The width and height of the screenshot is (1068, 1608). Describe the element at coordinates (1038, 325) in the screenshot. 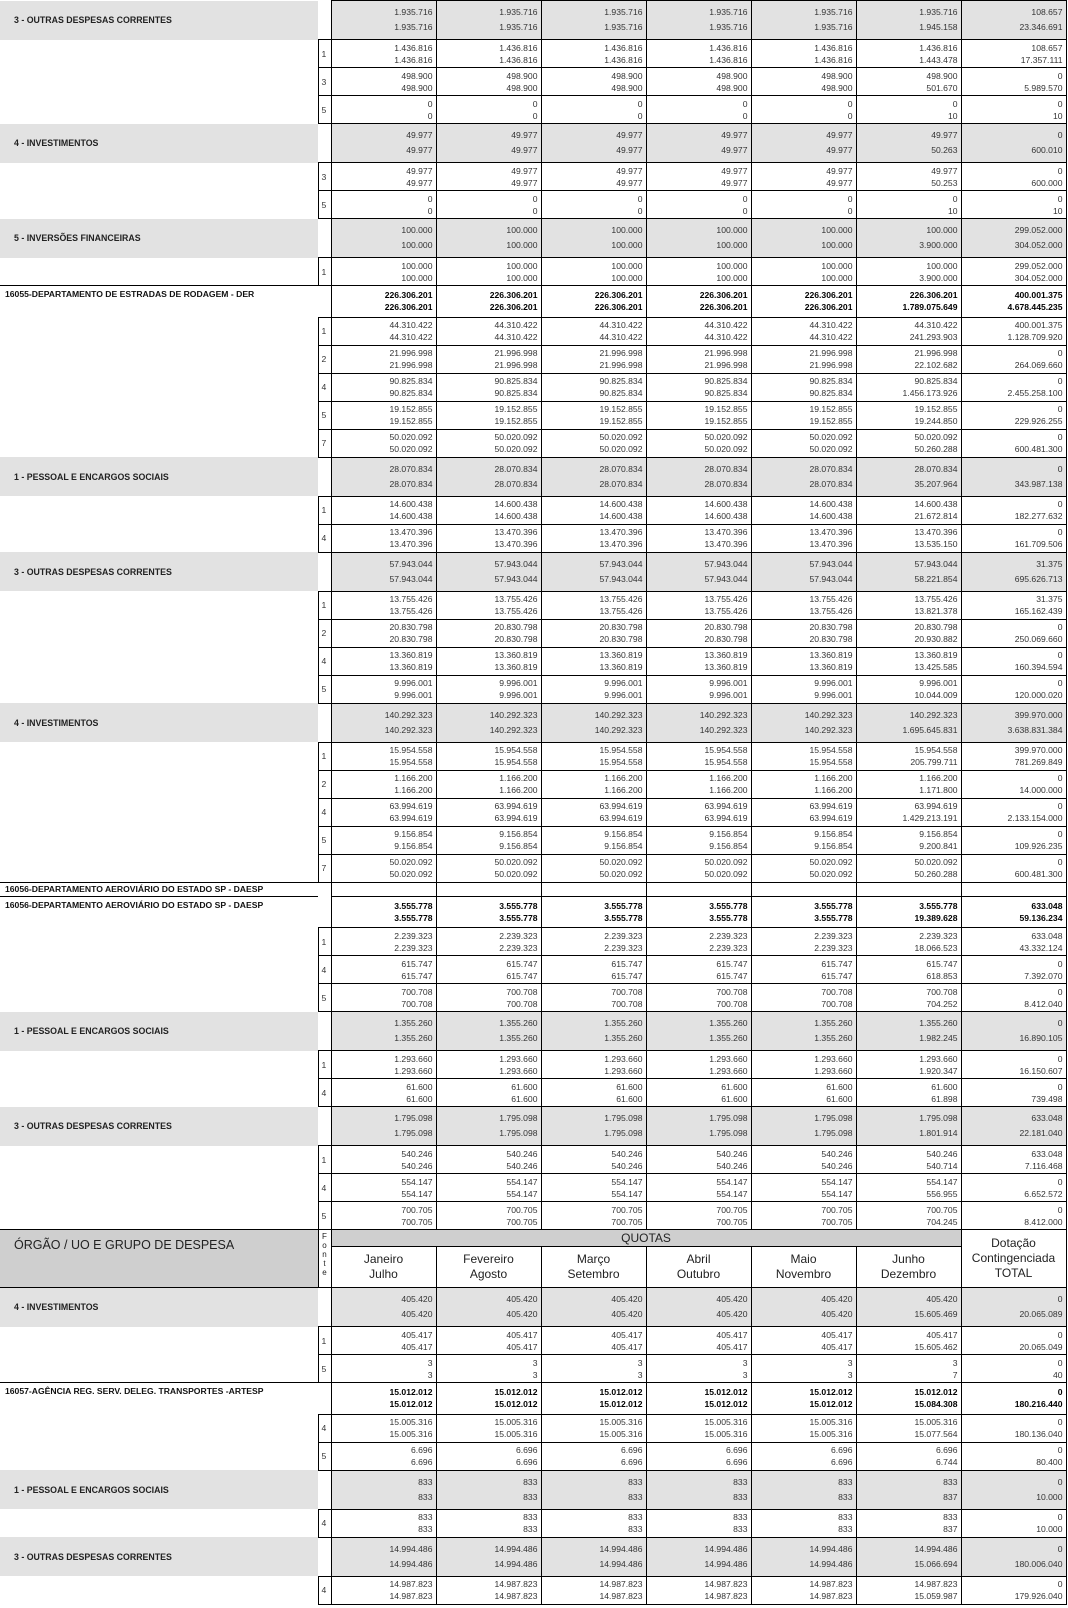

I see `value-first-half: 400.001.375` at that location.